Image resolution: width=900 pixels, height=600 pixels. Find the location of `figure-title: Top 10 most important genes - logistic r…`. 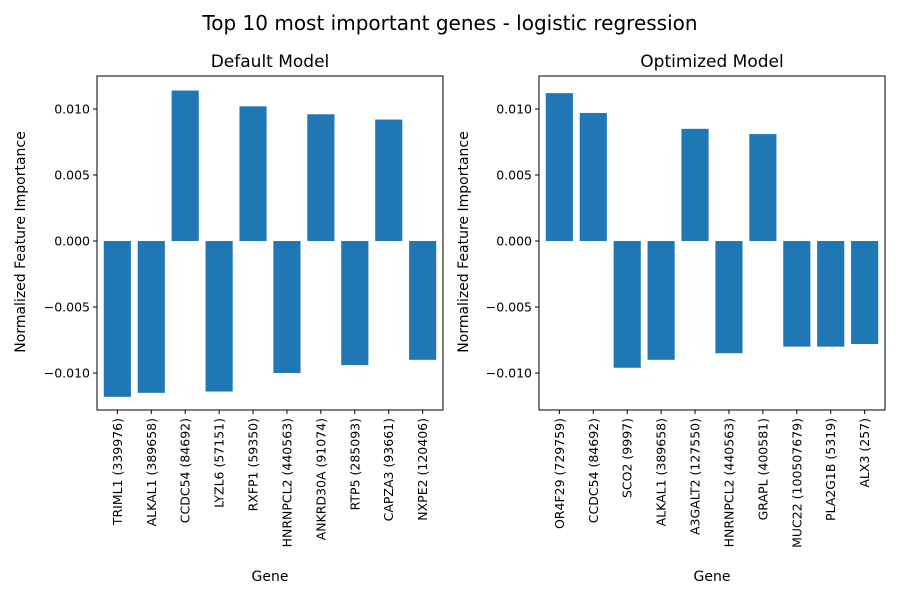

figure-title: Top 10 most important genes - logistic r… is located at coordinates (449, 23).